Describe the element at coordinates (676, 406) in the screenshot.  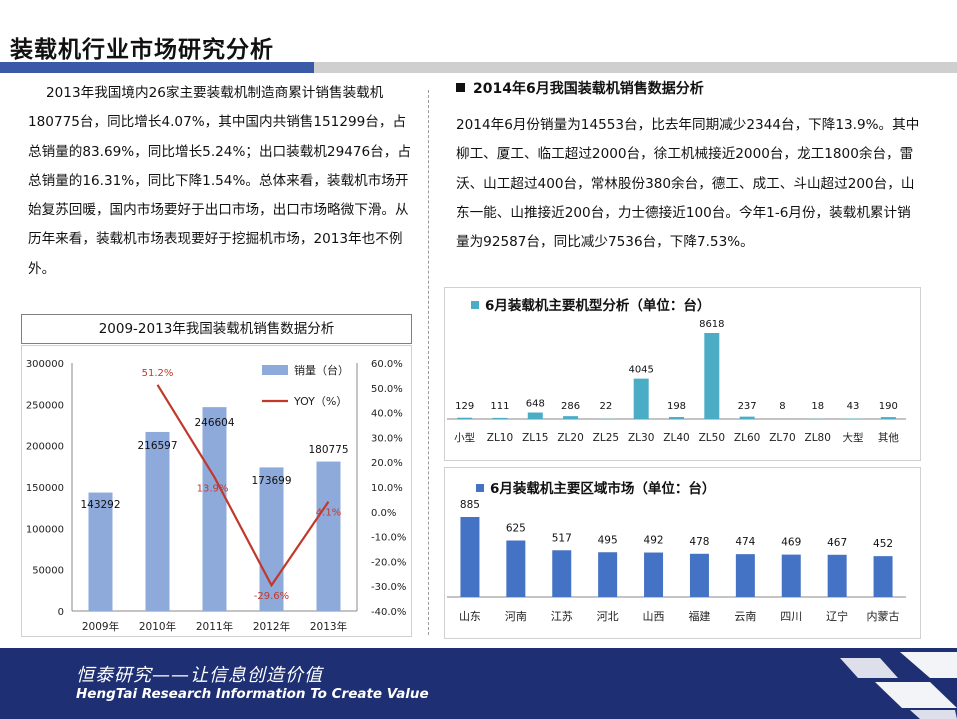
I see `model-data-label: 198` at that location.